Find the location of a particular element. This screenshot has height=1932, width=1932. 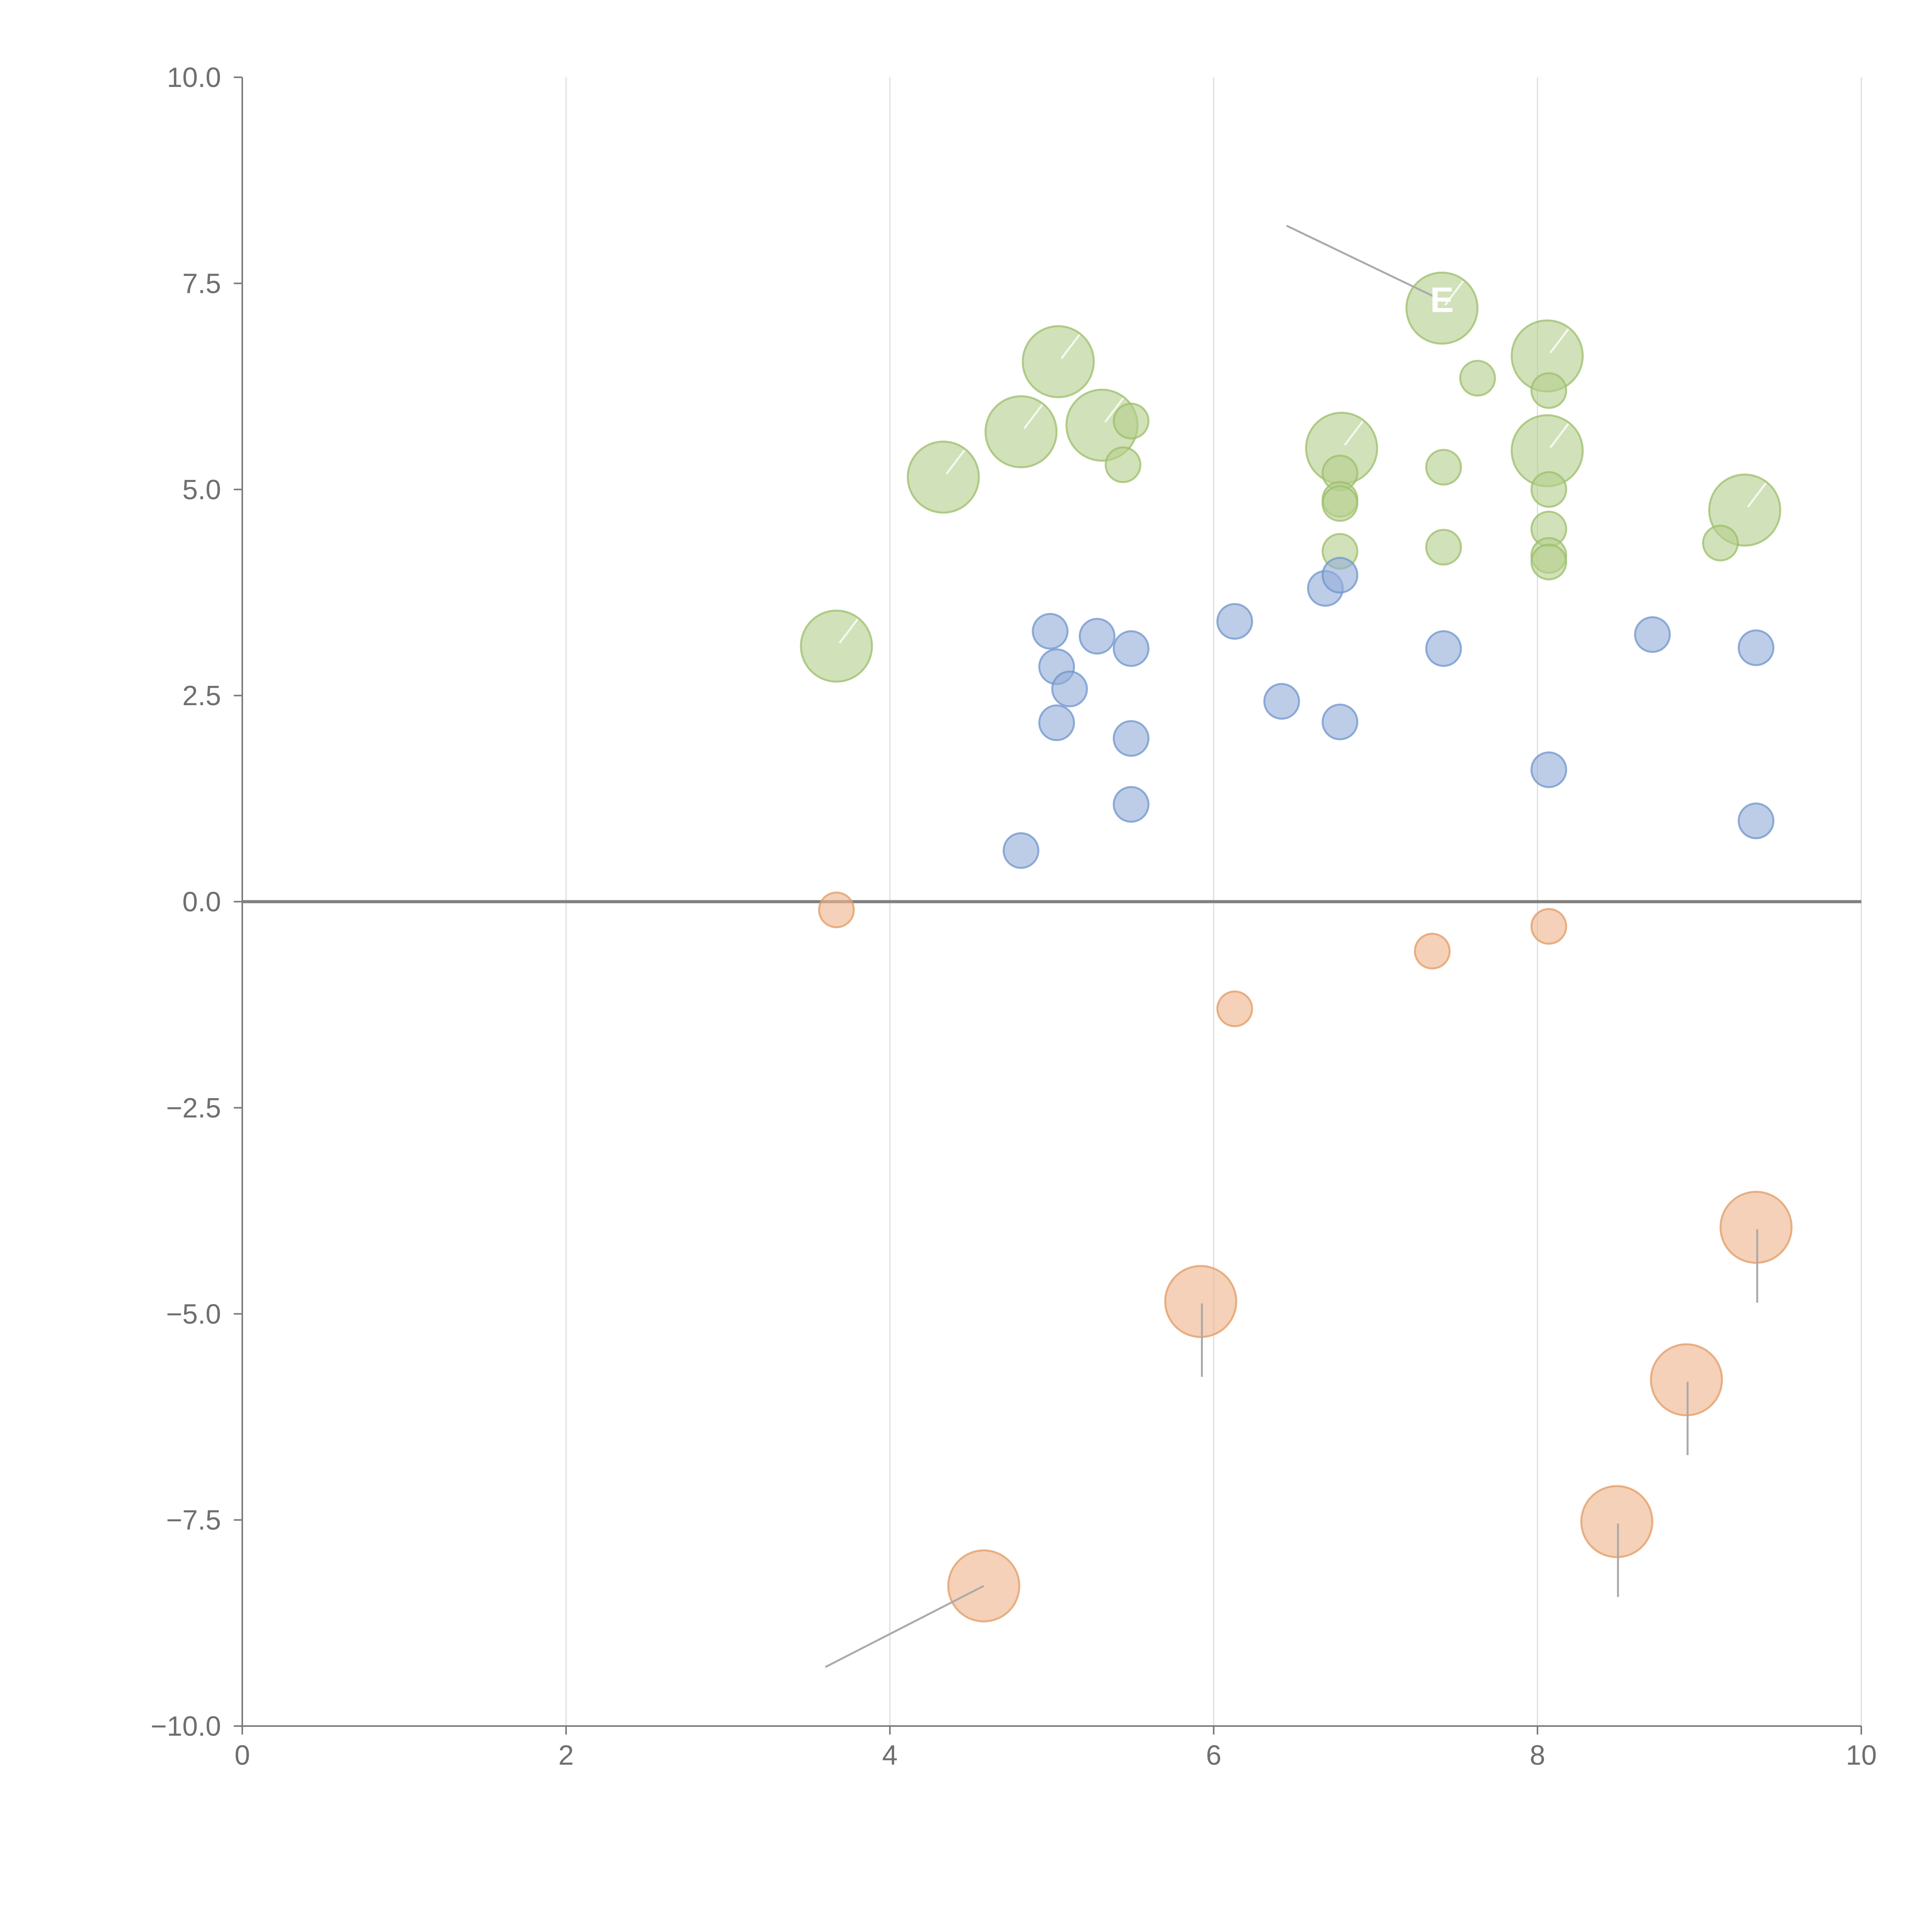

x-tick-label: 10 is located at coordinates (1862, 1756).